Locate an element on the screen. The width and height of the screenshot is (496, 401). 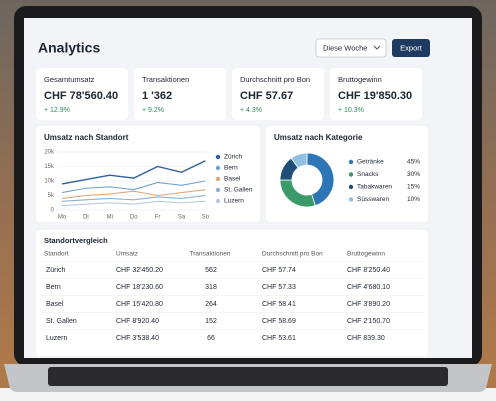
table-cell: CHF 58.69 is located at coordinates (279, 321).